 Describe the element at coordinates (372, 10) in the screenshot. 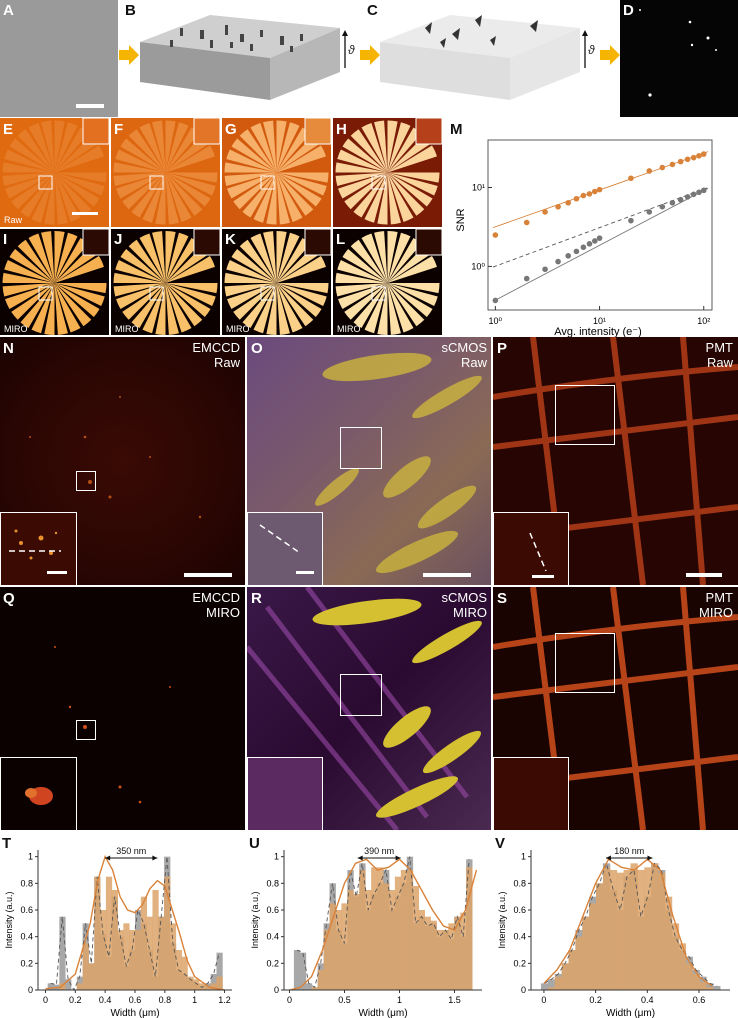

I see `label-c: C` at that location.